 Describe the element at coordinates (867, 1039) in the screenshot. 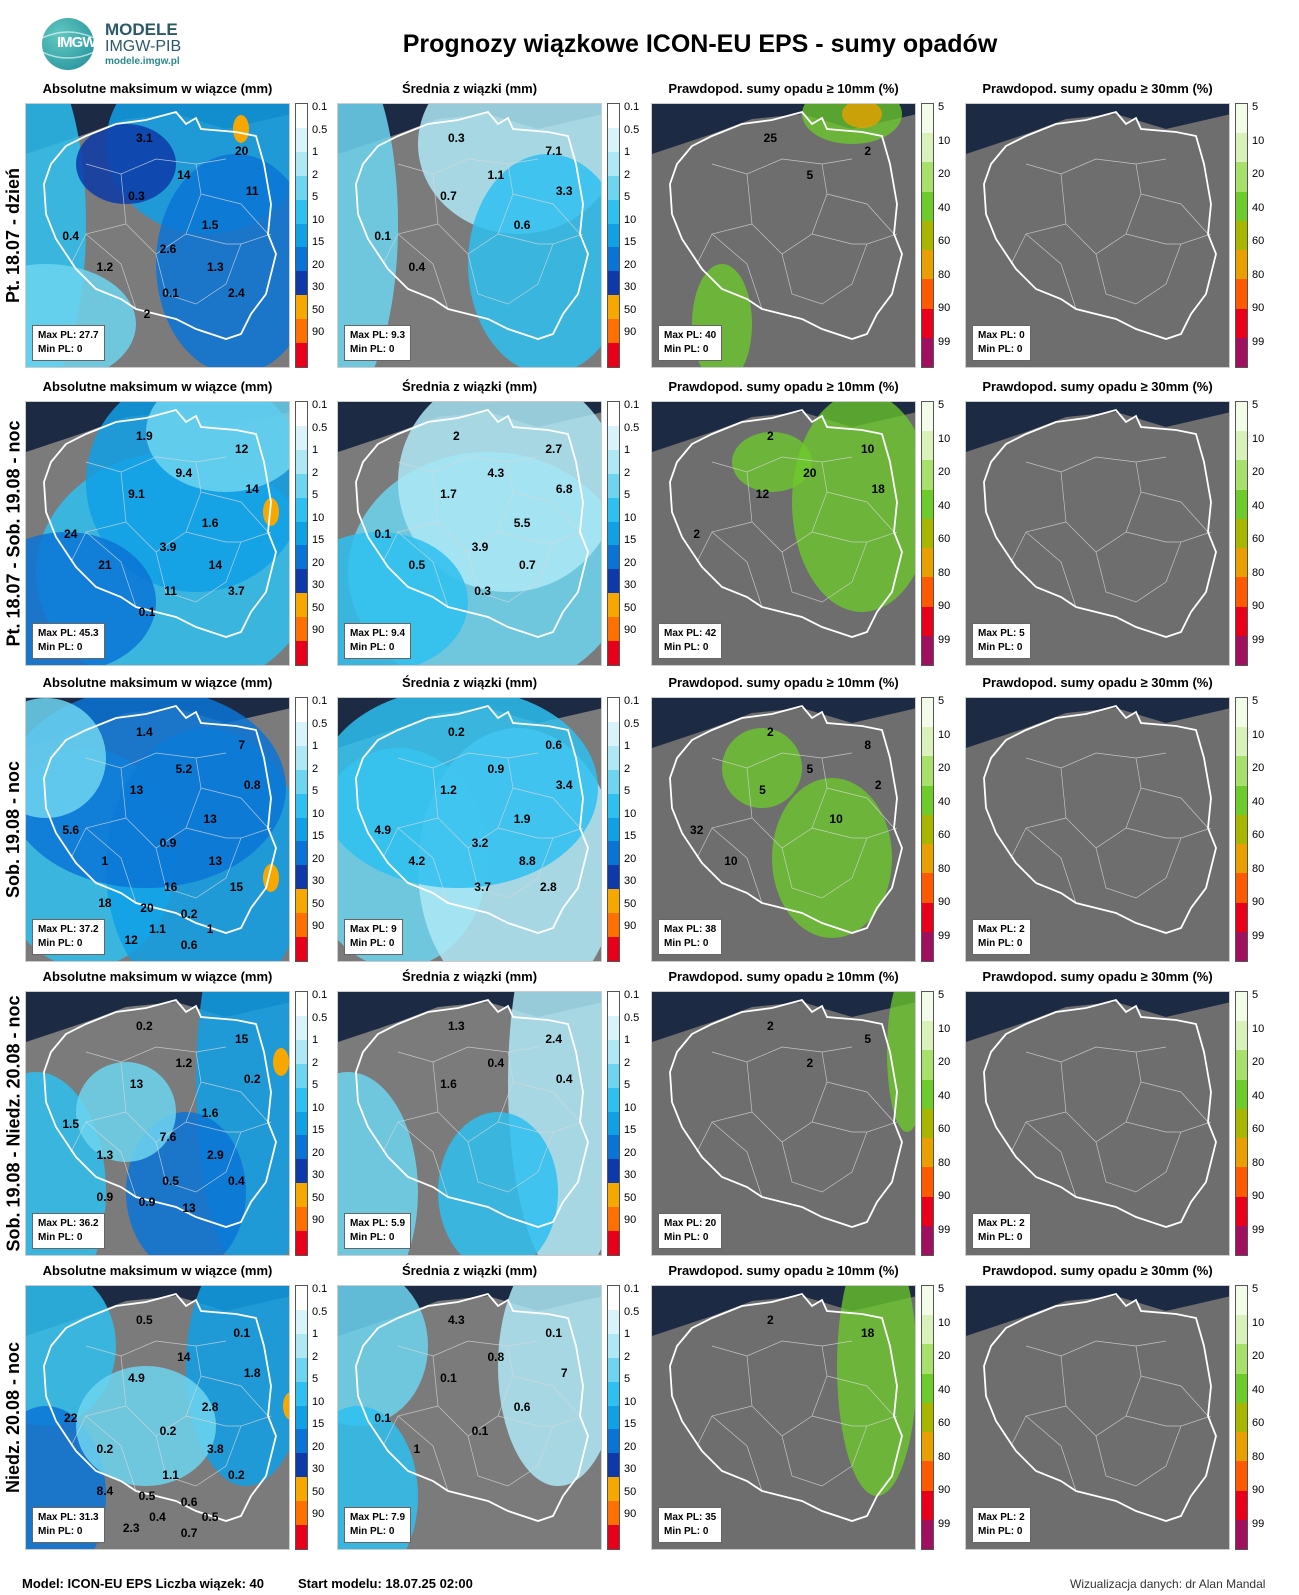

I see `map-value-label: 5` at that location.